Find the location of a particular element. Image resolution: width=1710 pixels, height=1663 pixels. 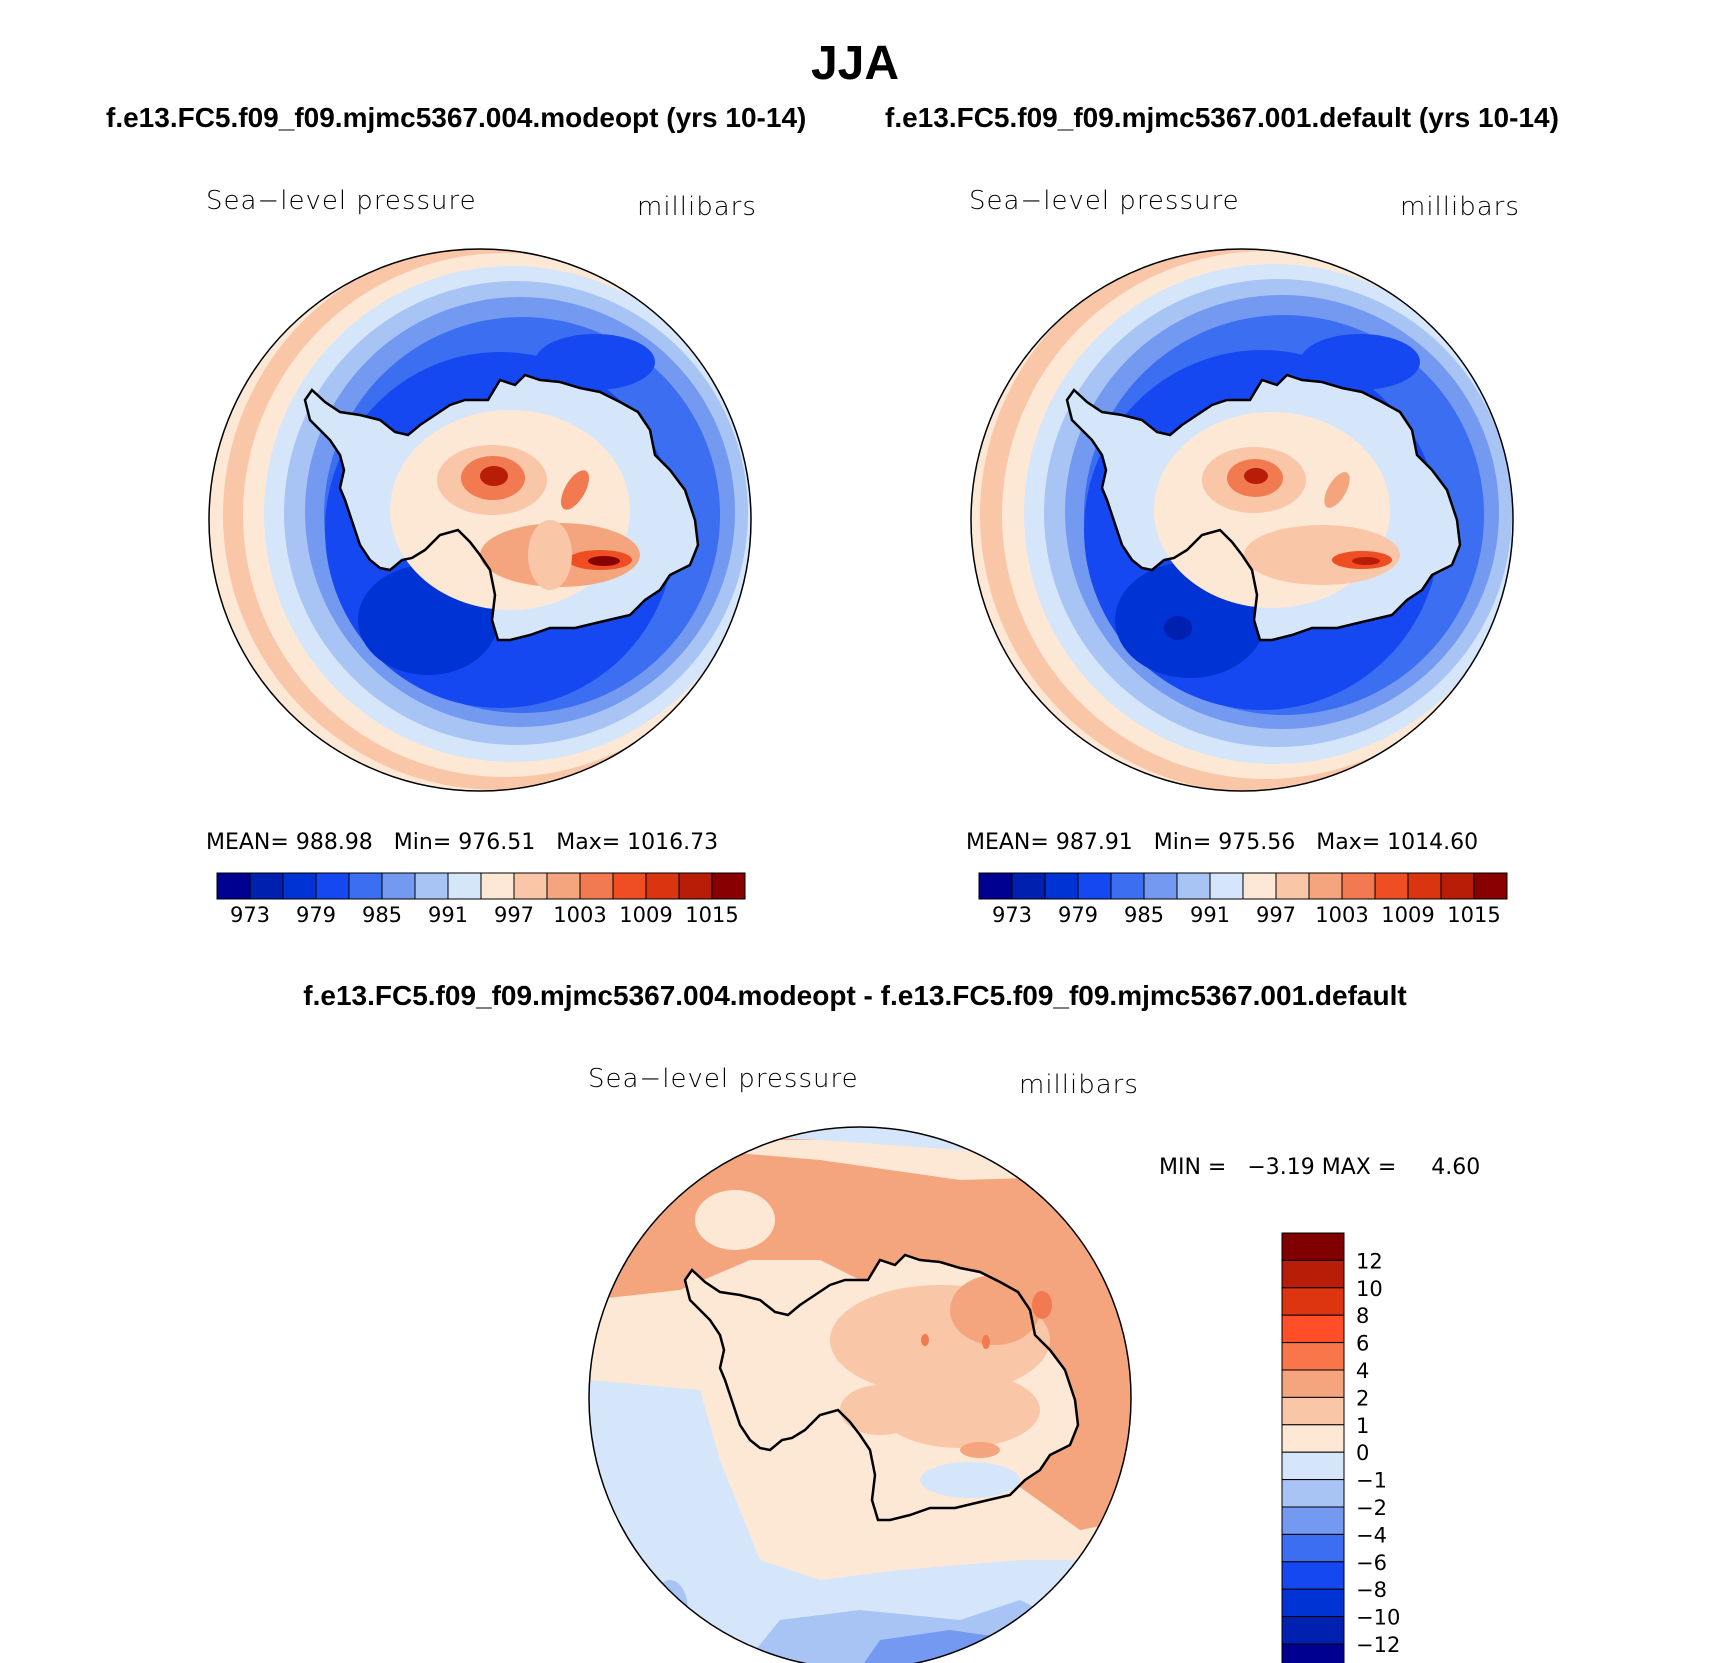

panel2-colorbar-tick-label: 1015 is located at coordinates (1473, 915).